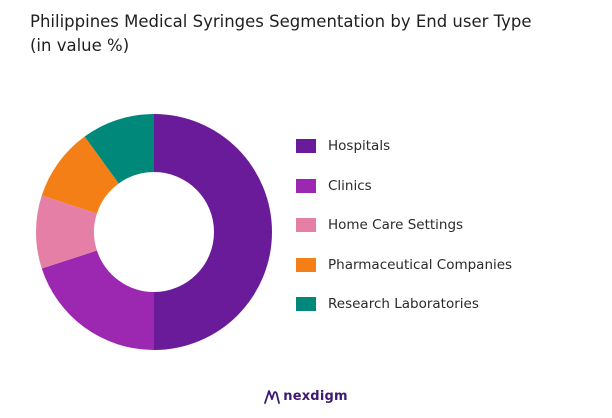 The height and width of the screenshot is (418, 612). I want to click on slice-research-laboratories, so click(119, 149).